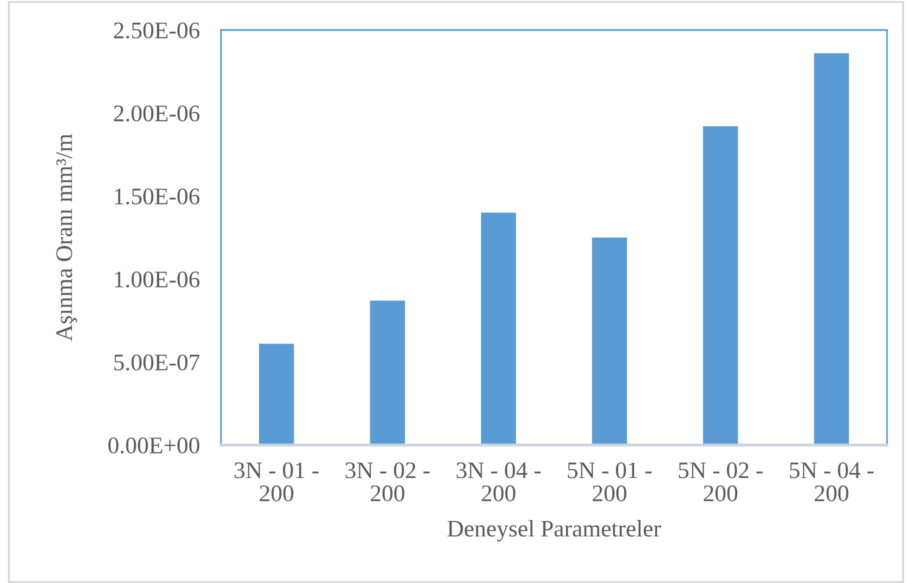  I want to click on x-tick-label: 3N - 04 - 200, so click(498, 482).